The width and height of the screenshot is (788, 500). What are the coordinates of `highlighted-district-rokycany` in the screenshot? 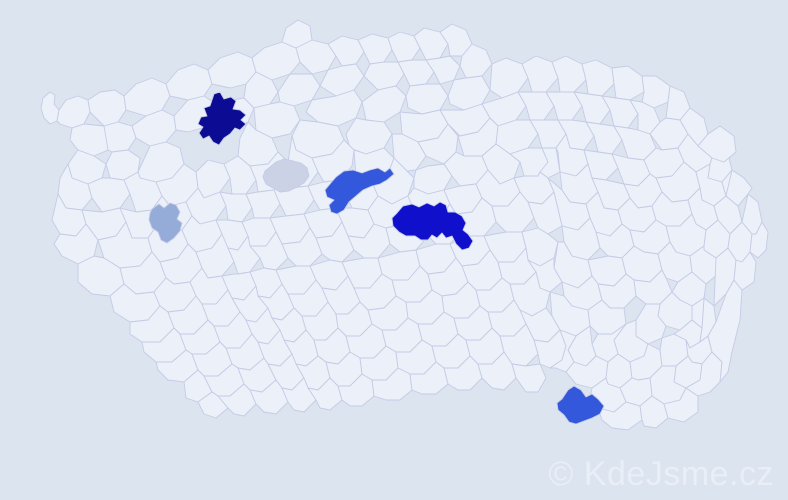 It's located at (165, 223).